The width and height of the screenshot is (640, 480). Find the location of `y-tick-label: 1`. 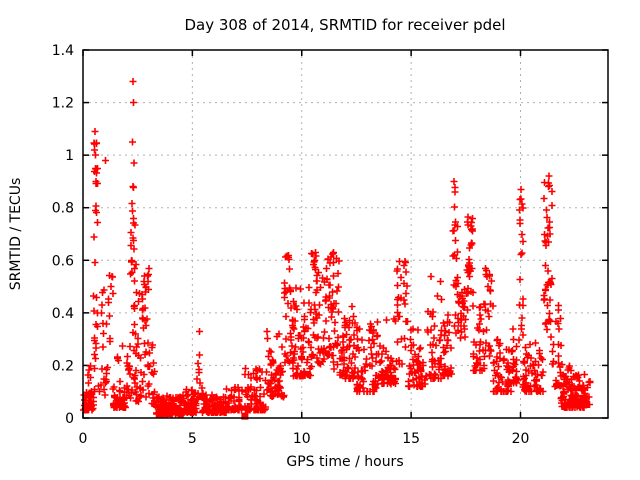

y-tick-label: 1 is located at coordinates (69, 156).